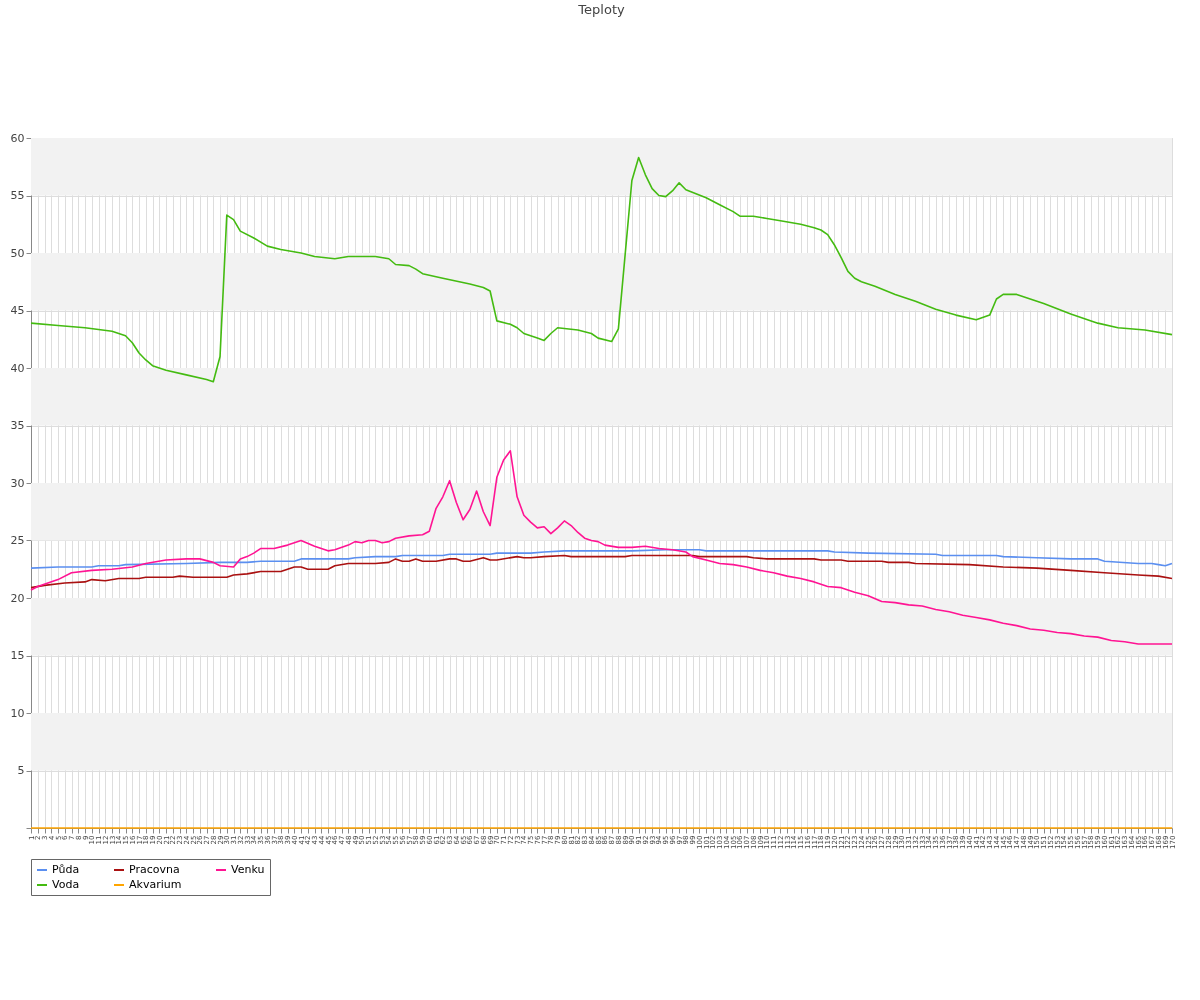 This screenshot has height=1000, width=1200. Describe the element at coordinates (601, 9) in the screenshot. I see `chart-title: Teploty` at that location.